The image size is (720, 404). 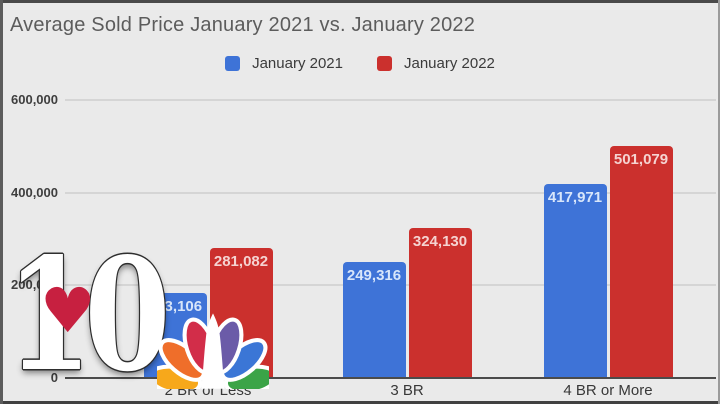 I want to click on bar-value-label: 281,082, so click(x=241, y=261).